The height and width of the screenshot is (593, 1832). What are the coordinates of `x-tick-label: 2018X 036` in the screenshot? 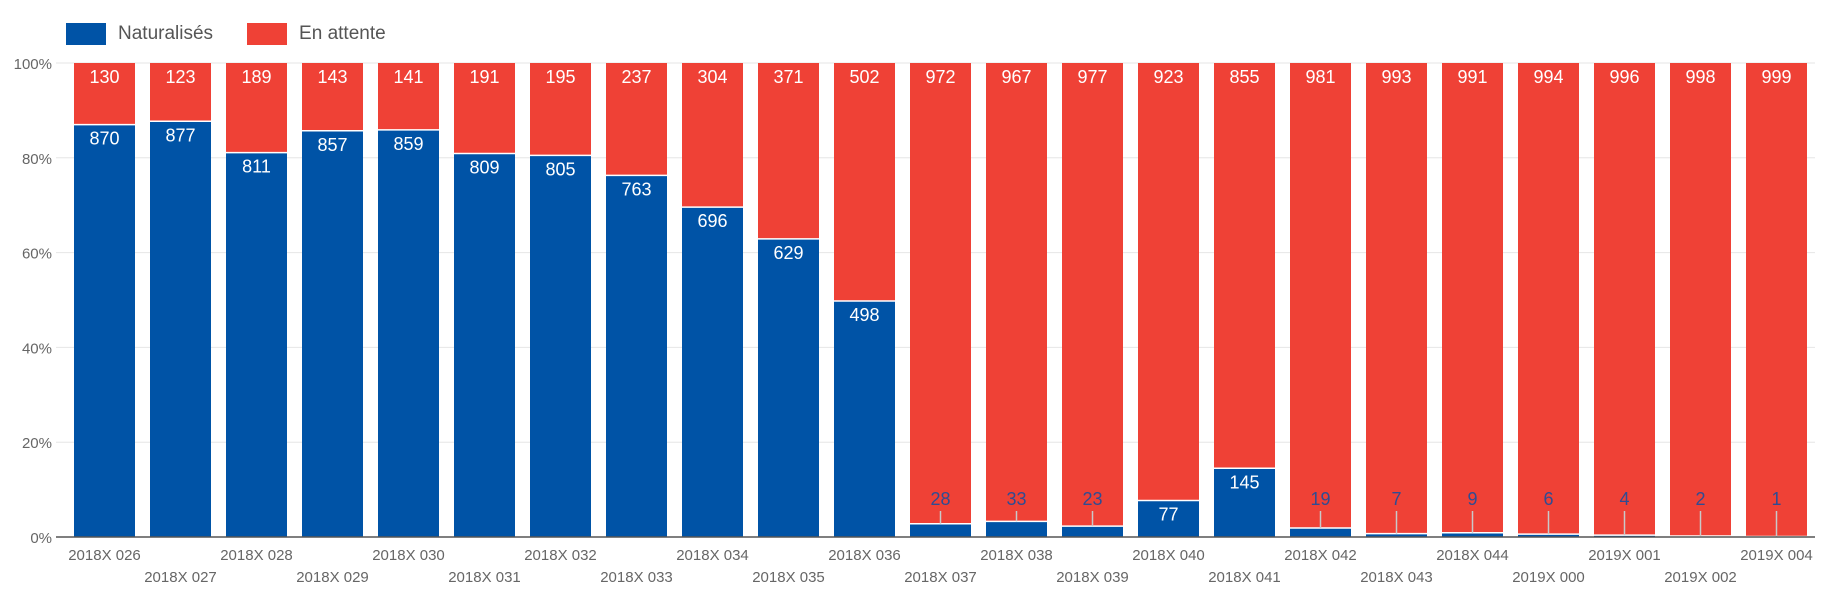 It's located at (864, 555).